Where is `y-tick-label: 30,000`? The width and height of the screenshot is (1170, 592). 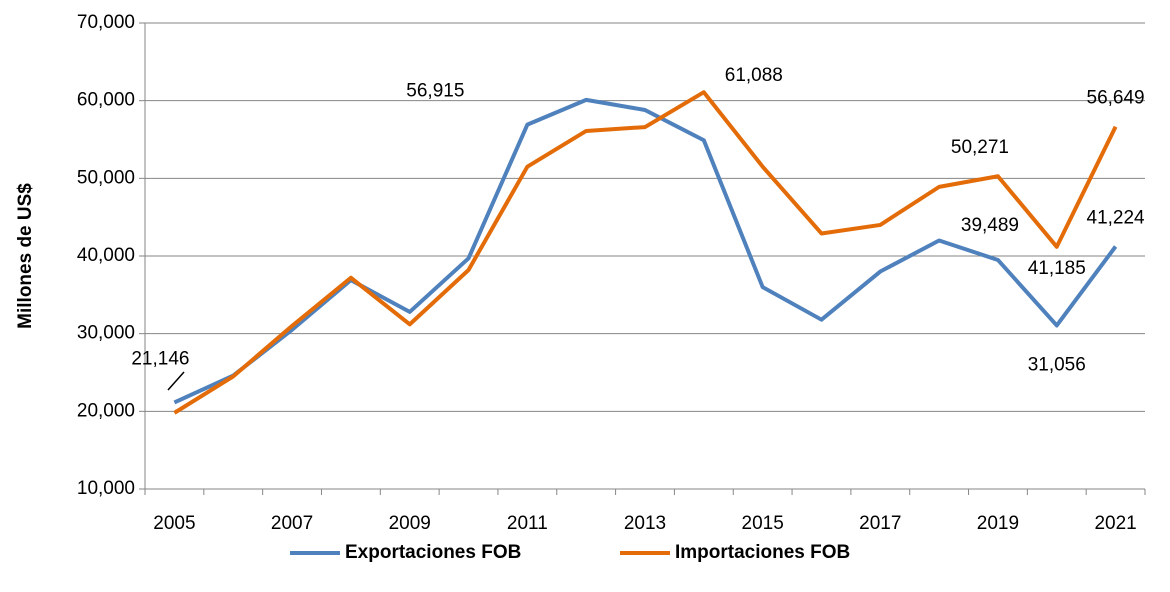 y-tick-label: 30,000 is located at coordinates (106, 333).